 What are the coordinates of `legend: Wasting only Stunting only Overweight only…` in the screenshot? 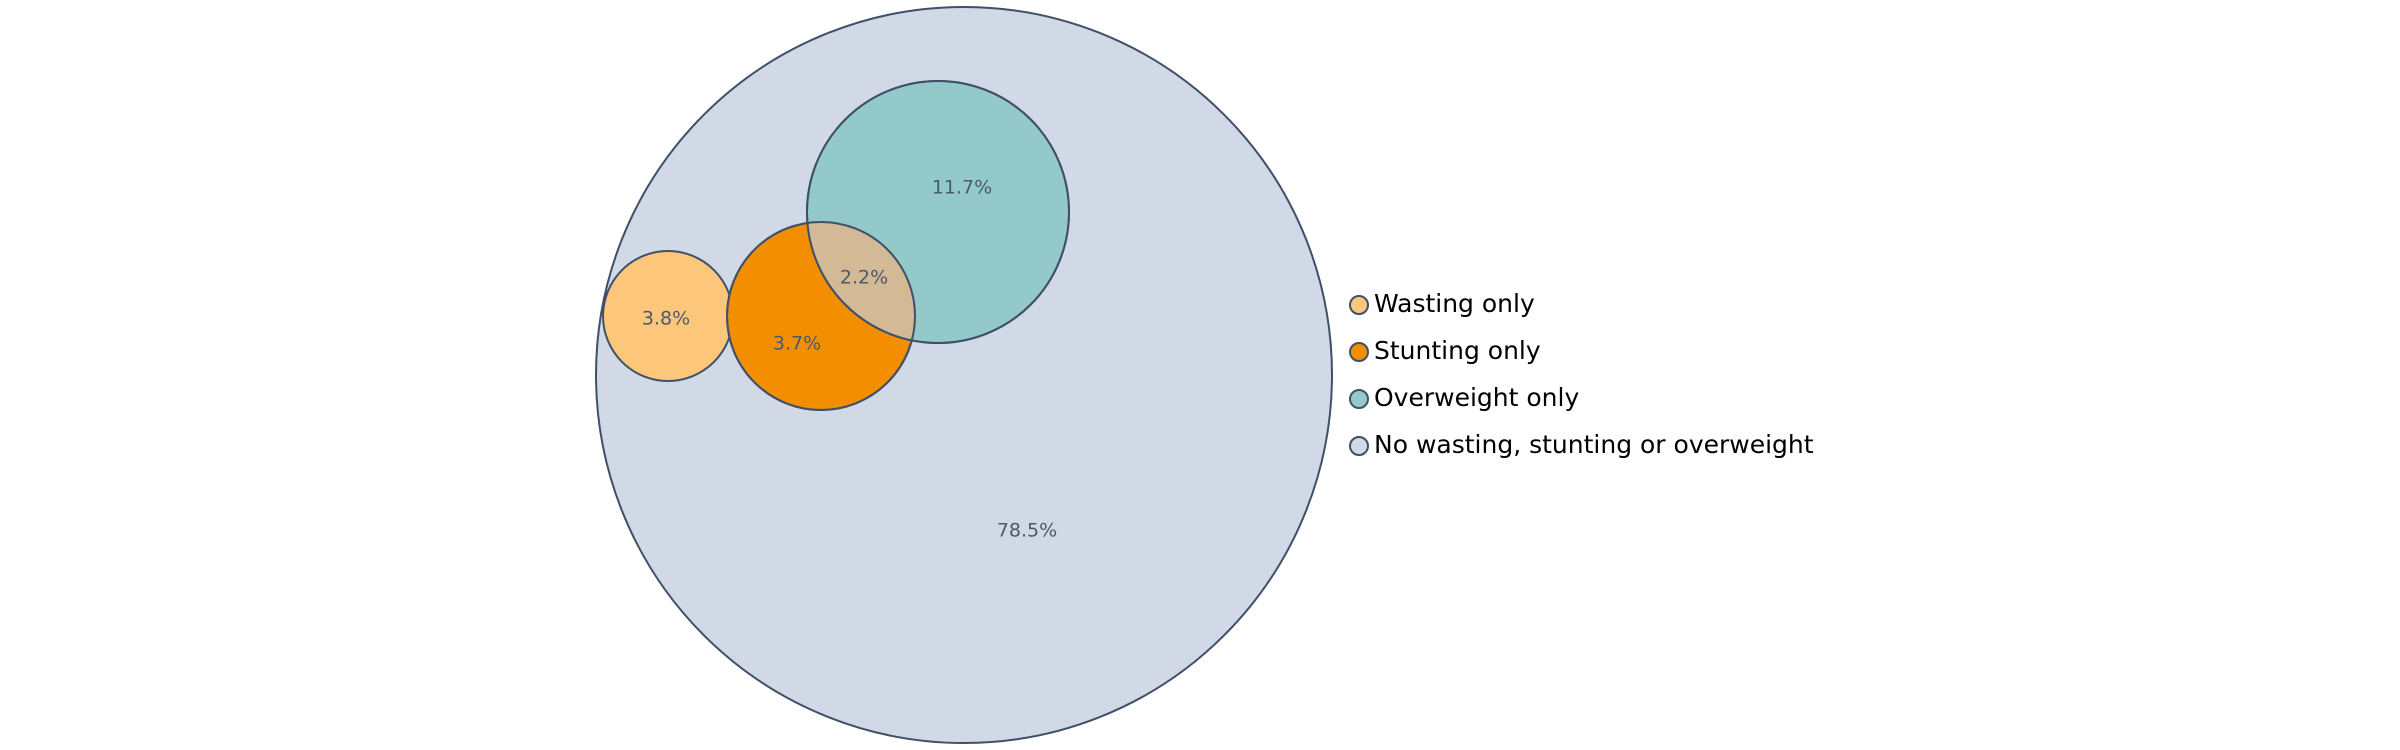 It's located at (1581, 374).